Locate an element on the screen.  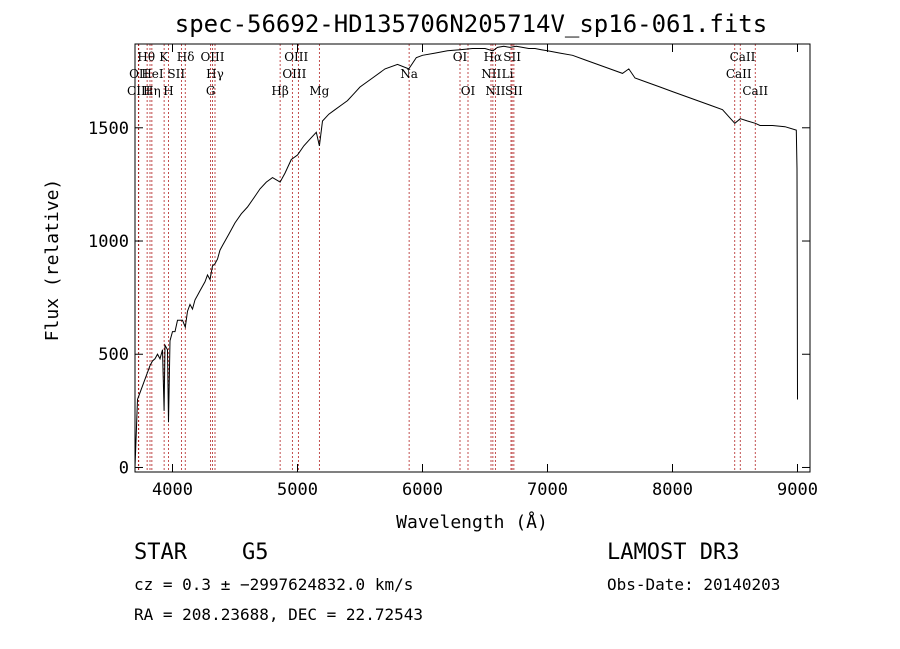
x-tick-label: 8000 is located at coordinates (672, 490).